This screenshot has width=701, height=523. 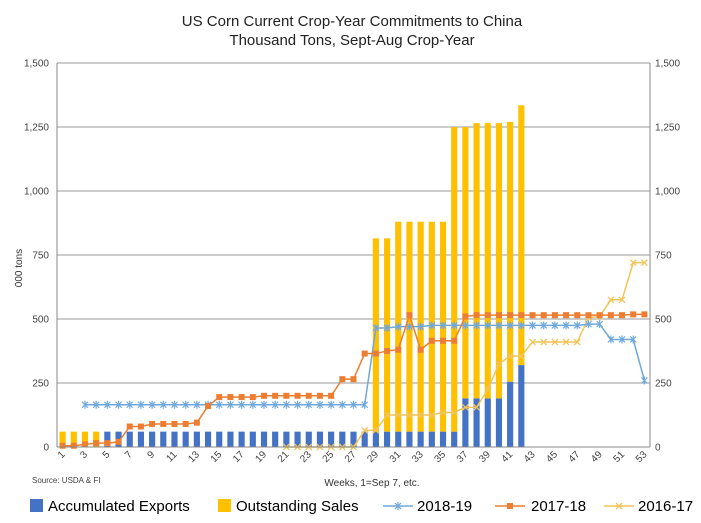 What do you see at coordinates (444, 506) in the screenshot?
I see `legend-label-201819: 2018-19` at bounding box center [444, 506].